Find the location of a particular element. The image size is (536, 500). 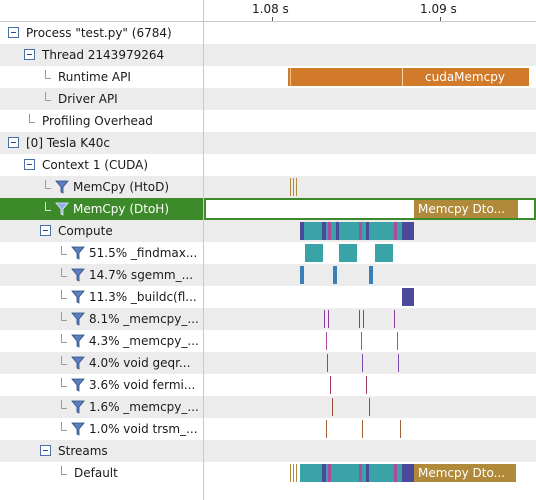

timeline-row-streams is located at coordinates (370, 451).